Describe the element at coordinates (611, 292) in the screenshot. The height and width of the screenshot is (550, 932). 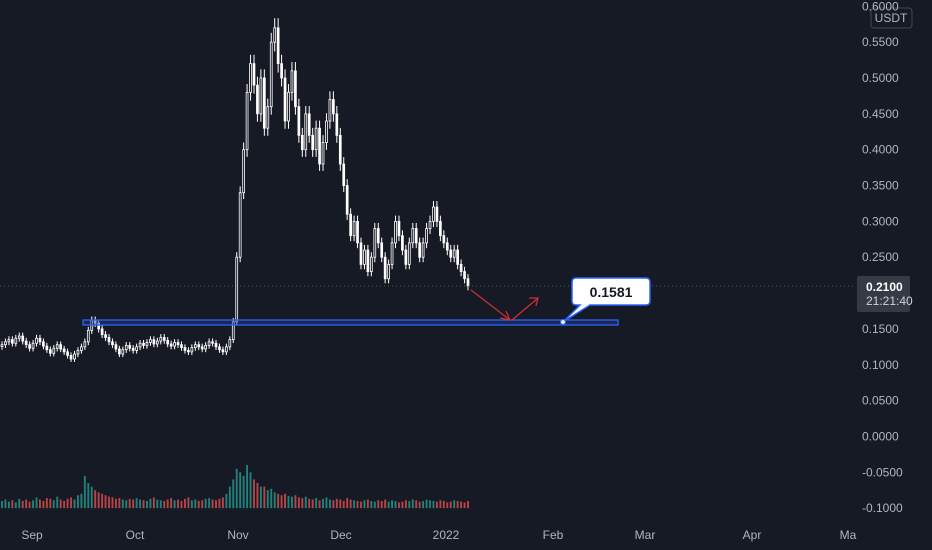
I see `support-callout-label: 0.1581` at that location.